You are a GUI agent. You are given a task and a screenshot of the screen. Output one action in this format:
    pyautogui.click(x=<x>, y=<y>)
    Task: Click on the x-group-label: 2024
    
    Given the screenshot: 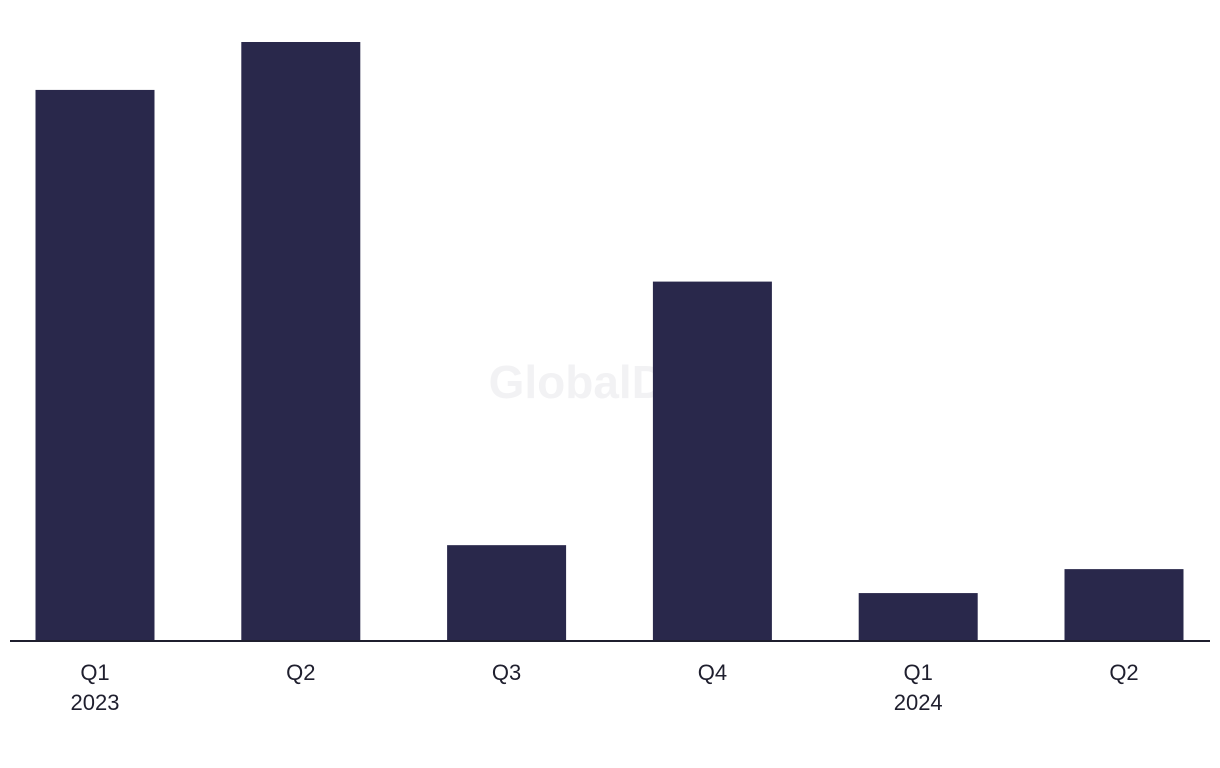 What is the action you would take?
    pyautogui.click(x=918, y=702)
    